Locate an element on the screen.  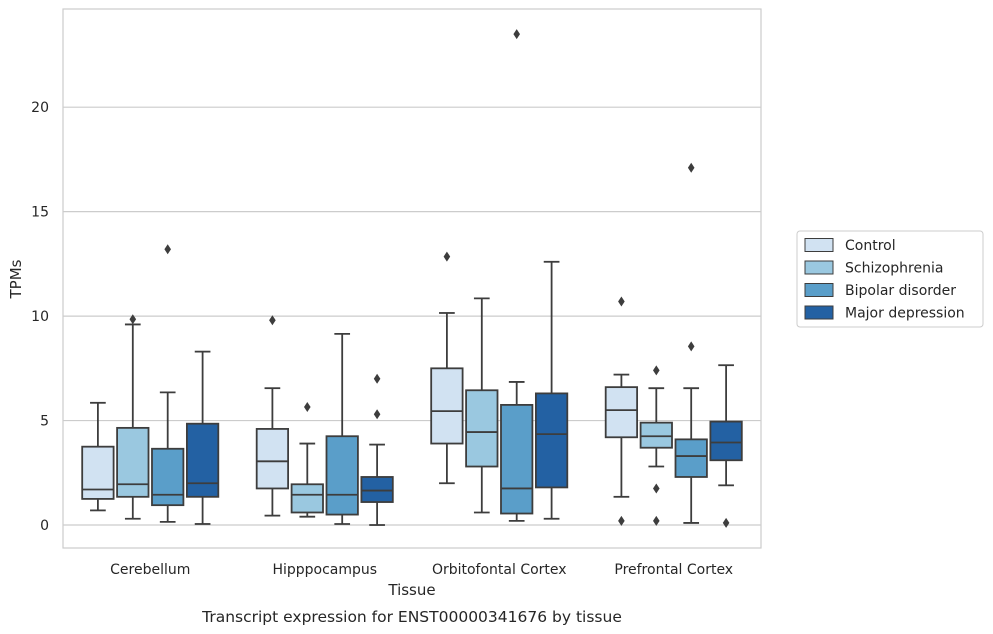
x-tick-label: Hipppocampus is located at coordinates (324, 570).